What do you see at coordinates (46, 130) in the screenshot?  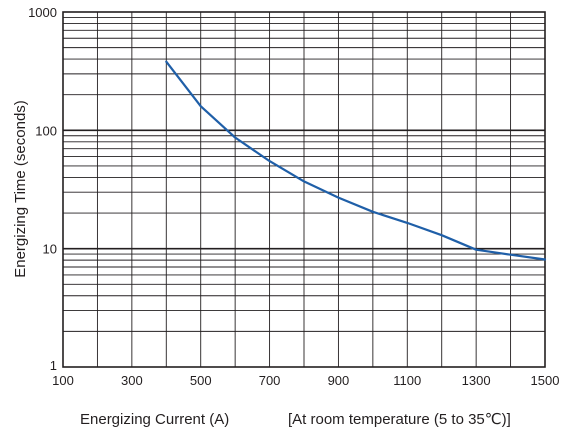 I see `y-tick-label: 100` at bounding box center [46, 130].